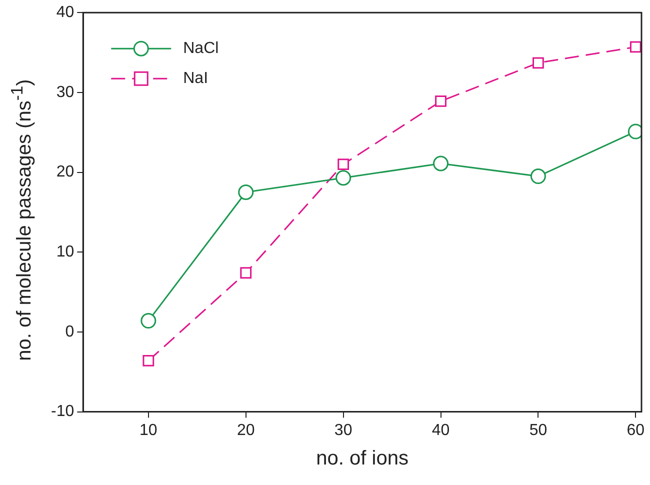 The width and height of the screenshot is (650, 485). What do you see at coordinates (65, 172) in the screenshot?
I see `y-tick-label: 20` at bounding box center [65, 172].